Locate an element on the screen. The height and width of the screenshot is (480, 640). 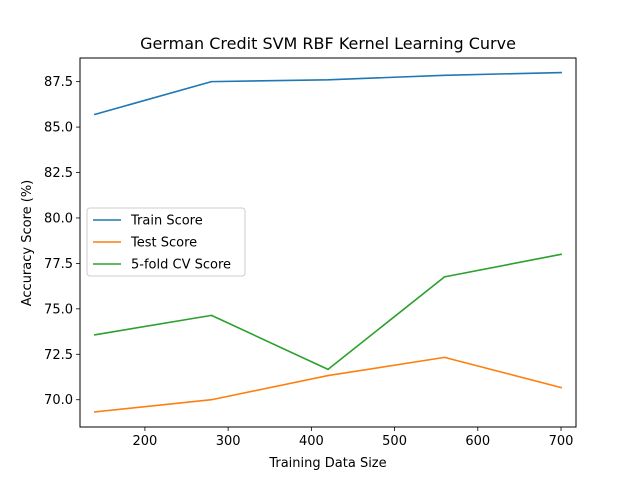
y-tick-label: 87.5 is located at coordinates (58, 82).